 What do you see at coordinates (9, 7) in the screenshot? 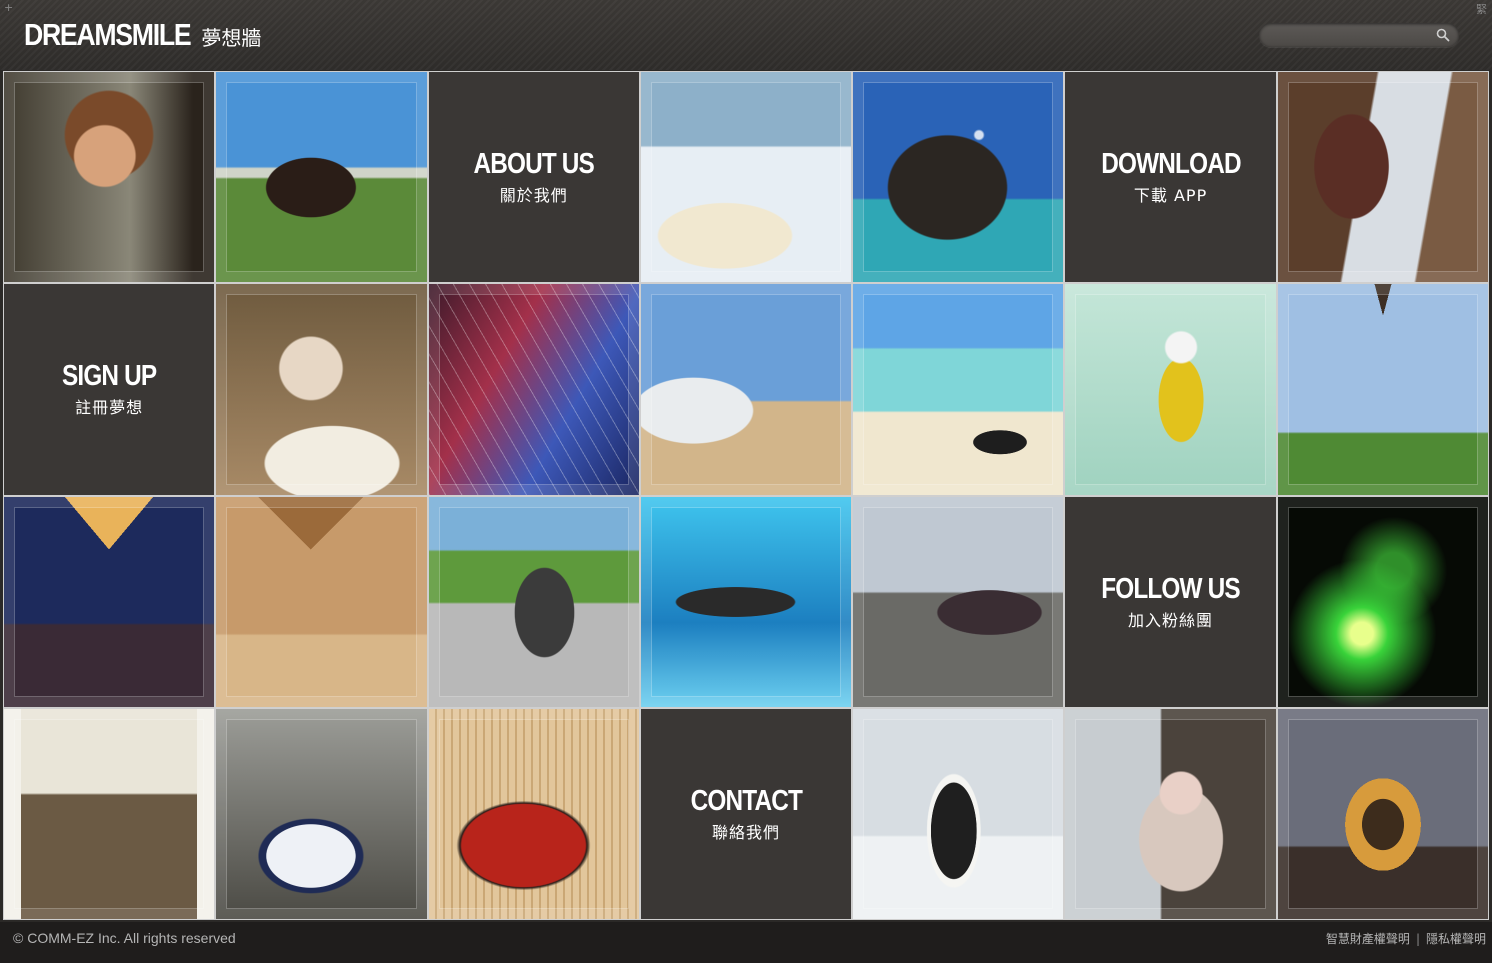
I see `plus-icon: +` at bounding box center [9, 7].